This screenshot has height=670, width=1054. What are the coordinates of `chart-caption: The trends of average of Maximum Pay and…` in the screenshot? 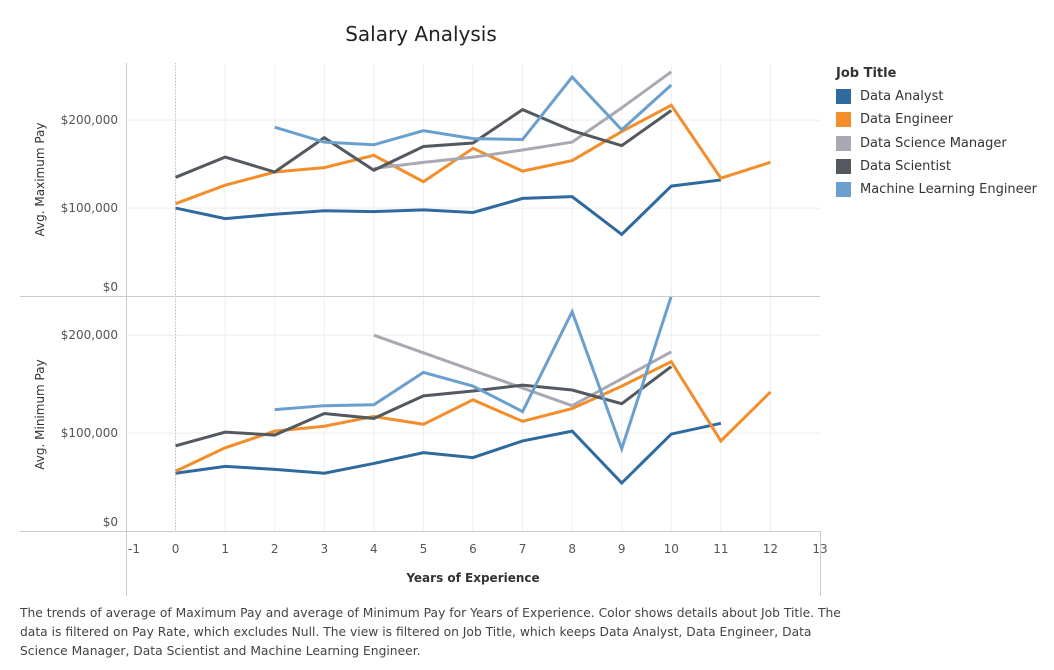 It's located at (430, 632).